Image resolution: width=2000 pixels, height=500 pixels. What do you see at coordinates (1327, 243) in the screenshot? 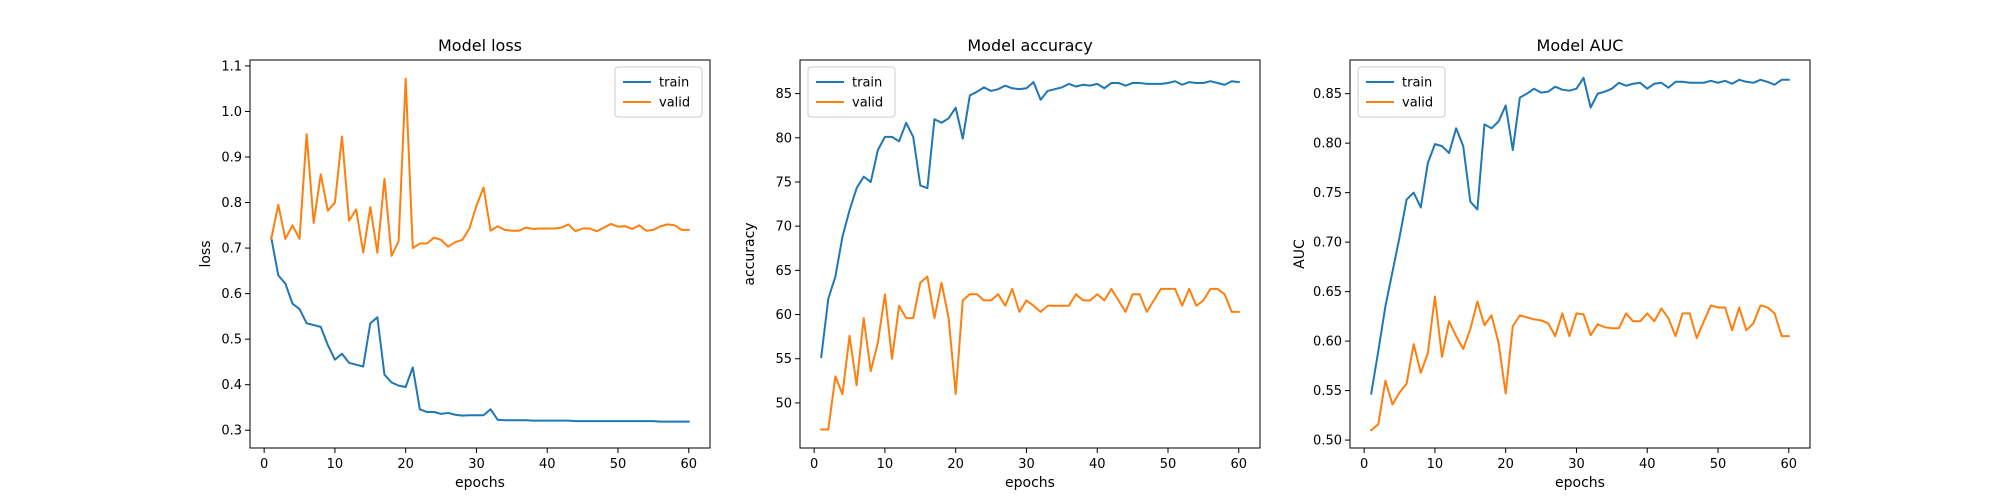
I see `y-tick-label: 0.70` at bounding box center [1327, 243].